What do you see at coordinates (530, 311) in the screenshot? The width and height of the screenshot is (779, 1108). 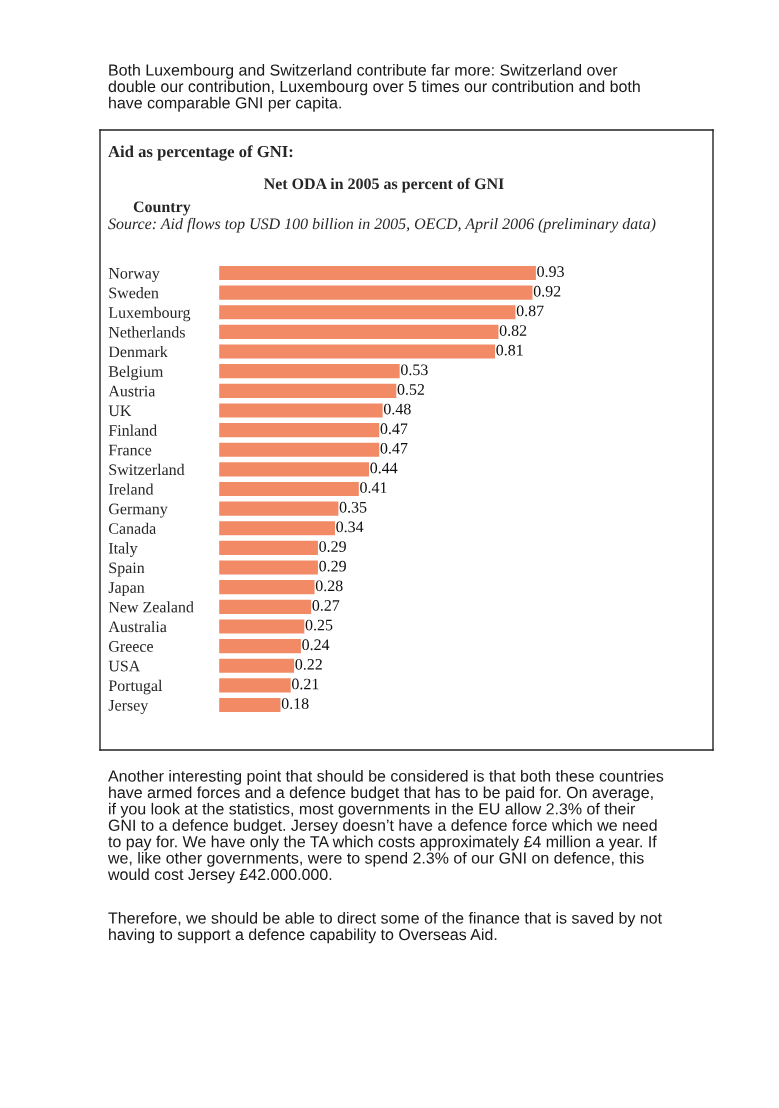 I see `data-label: 0.87` at bounding box center [530, 311].